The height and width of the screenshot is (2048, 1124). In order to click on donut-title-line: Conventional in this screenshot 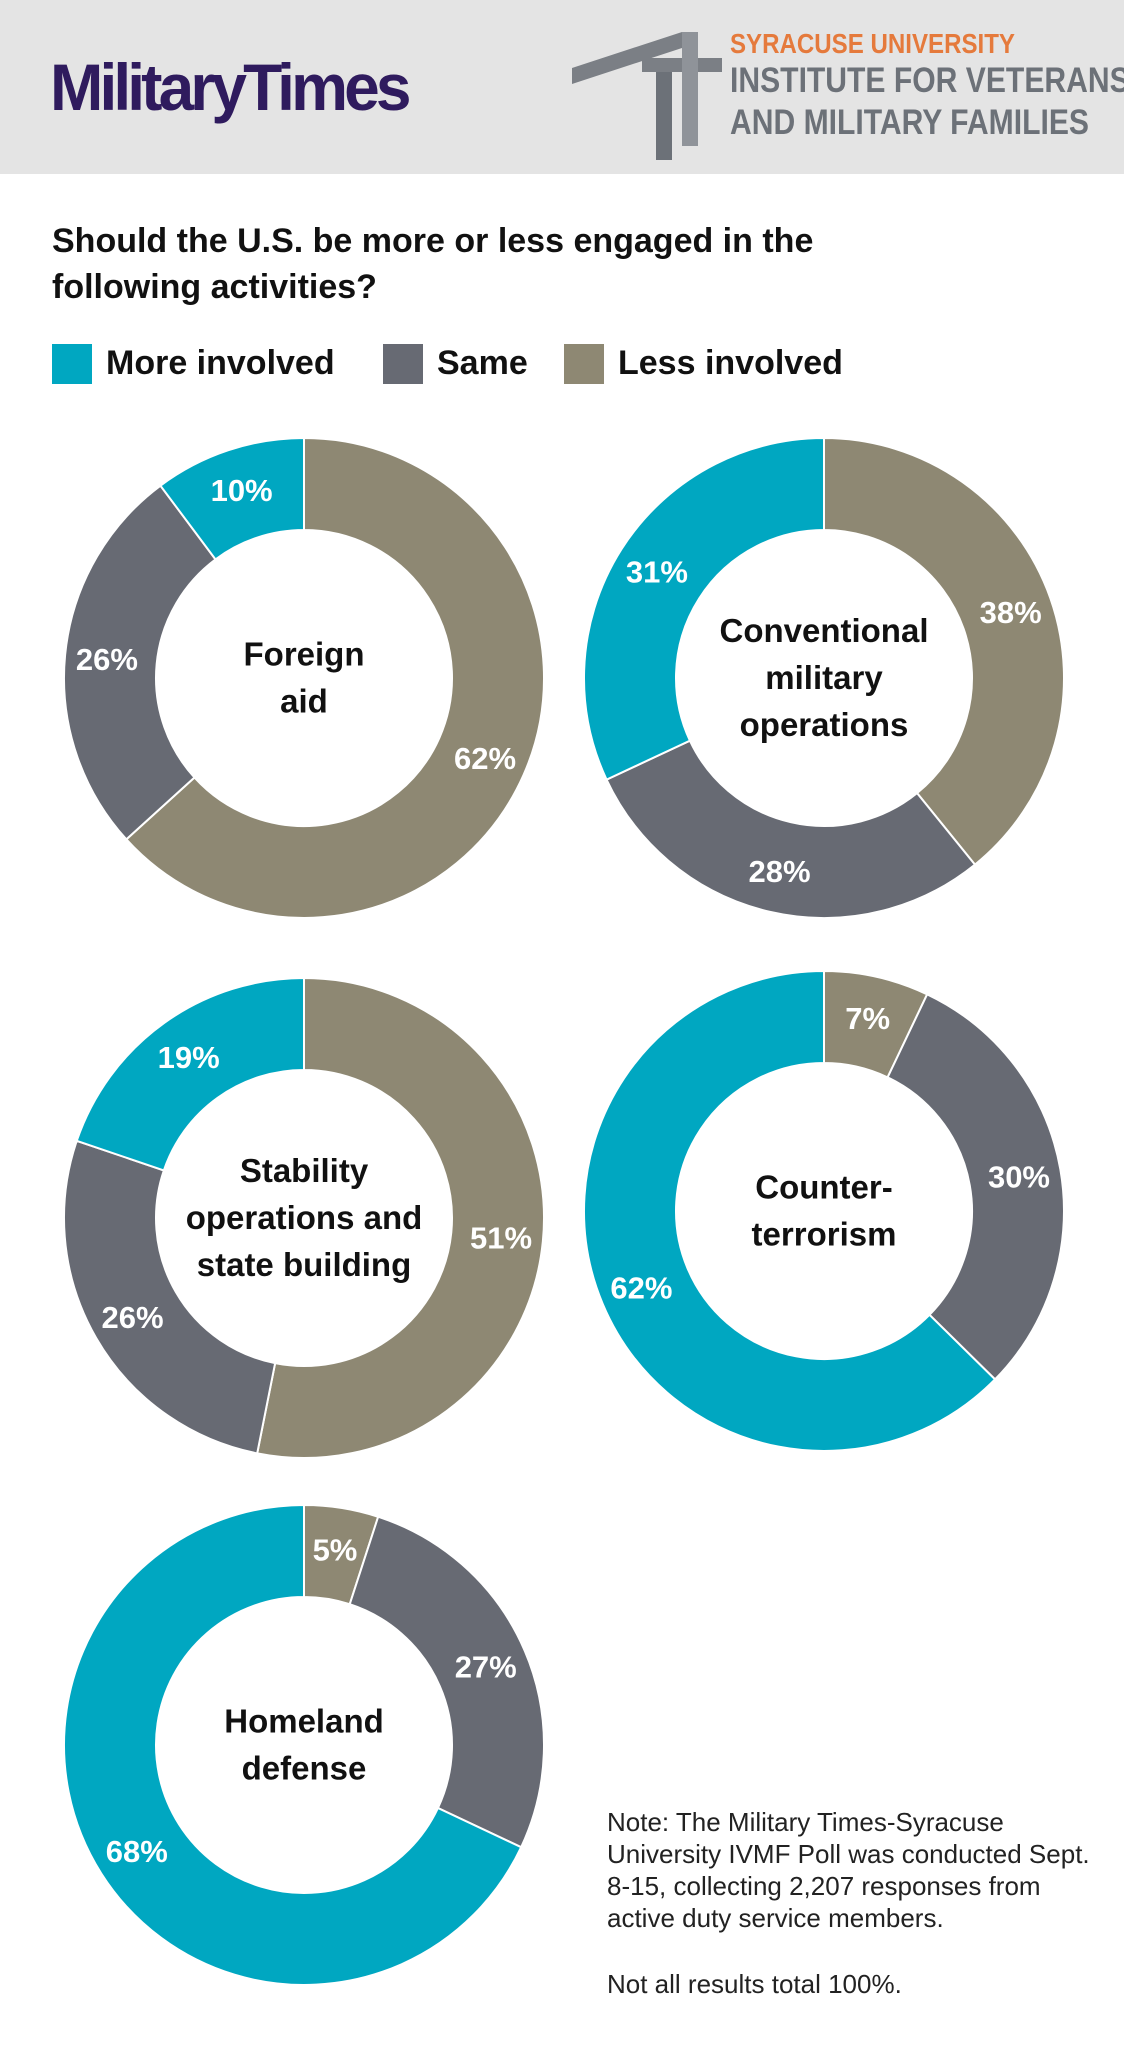, I will do `click(823, 630)`.